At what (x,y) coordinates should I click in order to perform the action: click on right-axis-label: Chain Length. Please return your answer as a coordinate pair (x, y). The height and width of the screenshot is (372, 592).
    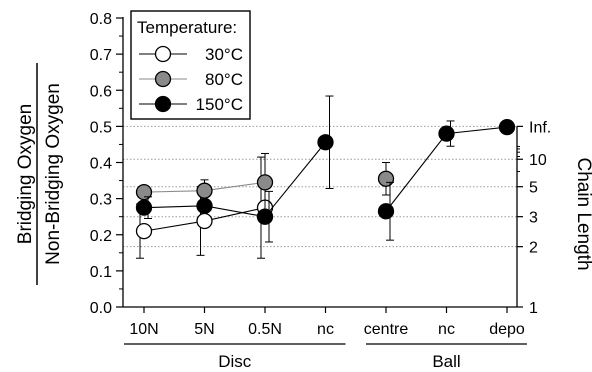
    Looking at the image, I should click on (582, 213).